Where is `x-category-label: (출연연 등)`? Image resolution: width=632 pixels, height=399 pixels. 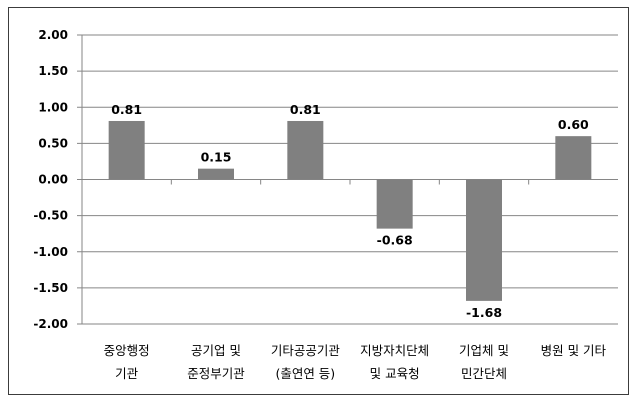 x-category-label: (출연연 등) is located at coordinates (305, 373).